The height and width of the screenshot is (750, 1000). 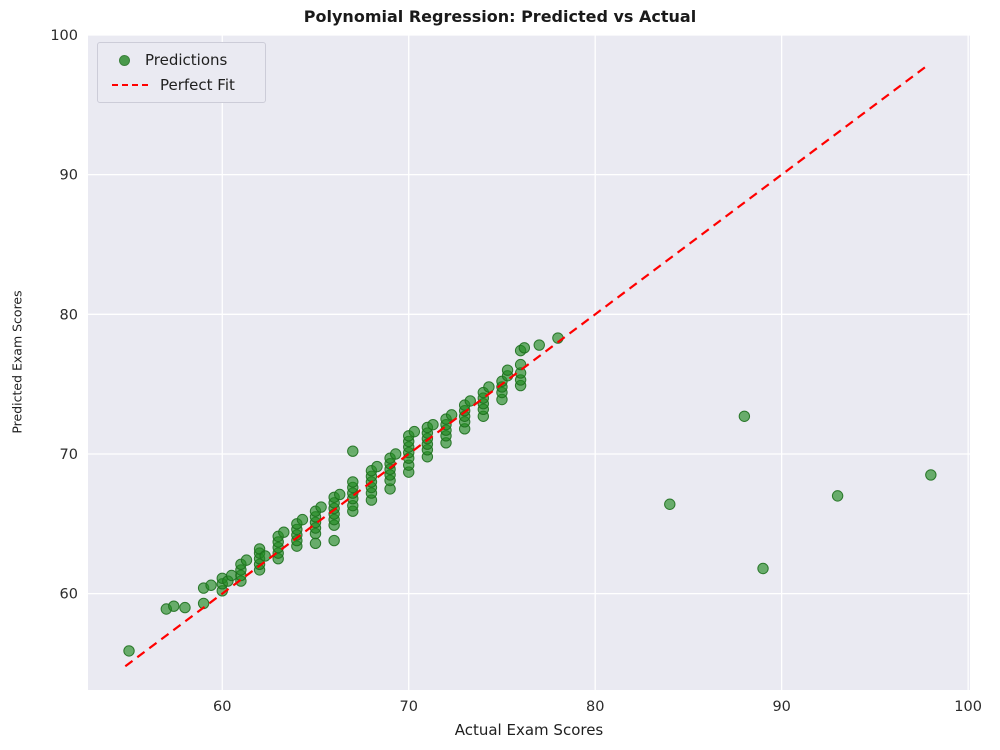 What do you see at coordinates (124, 60) in the screenshot?
I see `predictions-marker-icon` at bounding box center [124, 60].